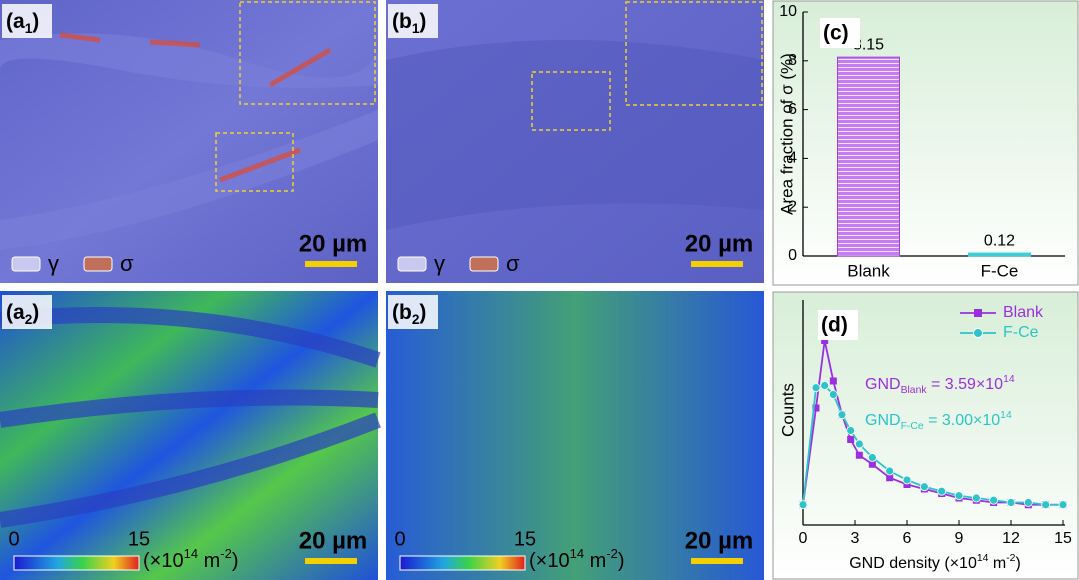 The width and height of the screenshot is (1079, 580). I want to click on colorbar-unit: (×1014 m-2), so click(577, 559).